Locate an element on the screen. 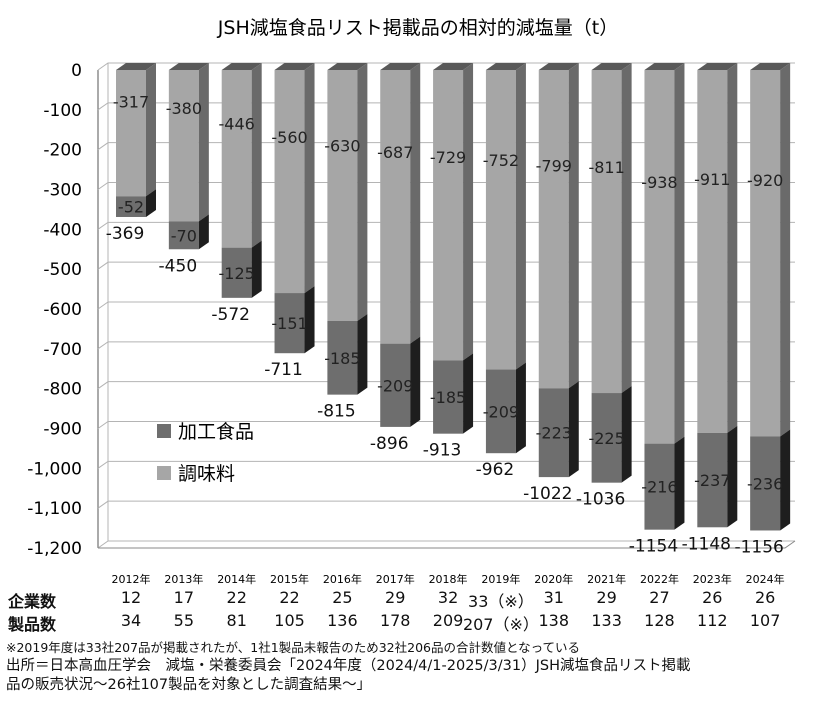 This screenshot has width=820, height=713. y-tick-label: -1,000 is located at coordinates (54, 469).